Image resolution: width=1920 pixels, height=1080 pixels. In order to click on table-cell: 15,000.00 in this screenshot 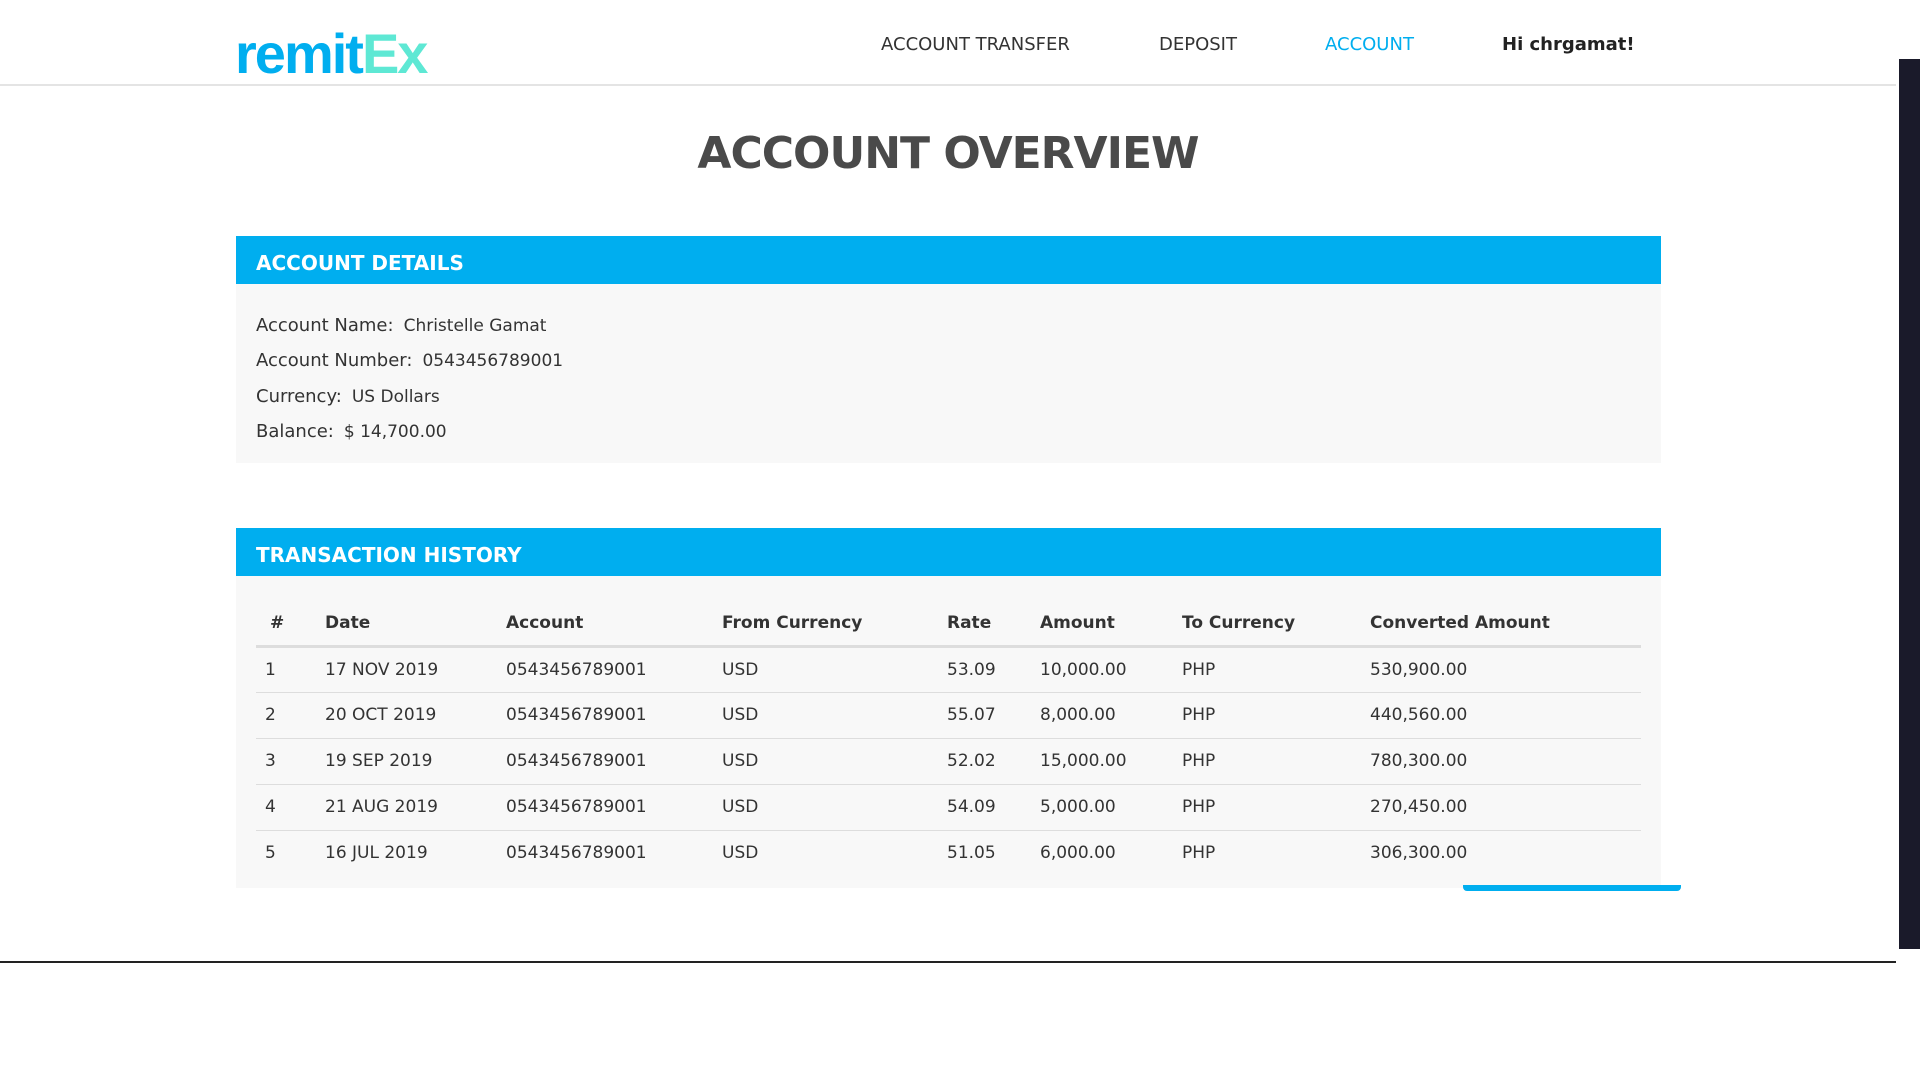, I will do `click(1111, 761)`.